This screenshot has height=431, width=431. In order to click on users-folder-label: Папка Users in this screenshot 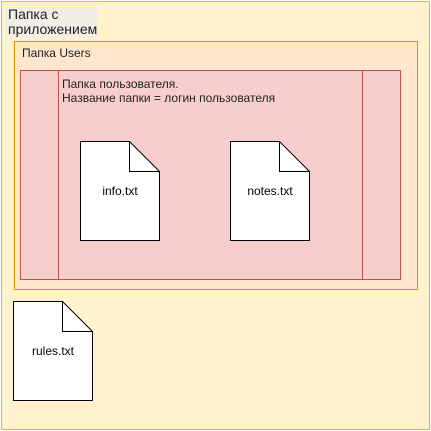, I will do `click(56, 53)`.